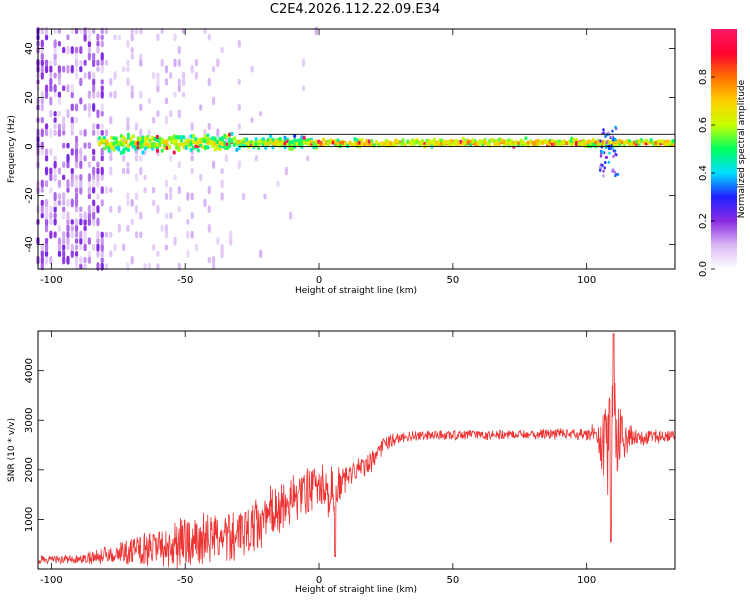 This screenshot has height=600, width=750. What do you see at coordinates (452, 280) in the screenshot?
I see `spectrogram-x-tick-label: 50` at bounding box center [452, 280].